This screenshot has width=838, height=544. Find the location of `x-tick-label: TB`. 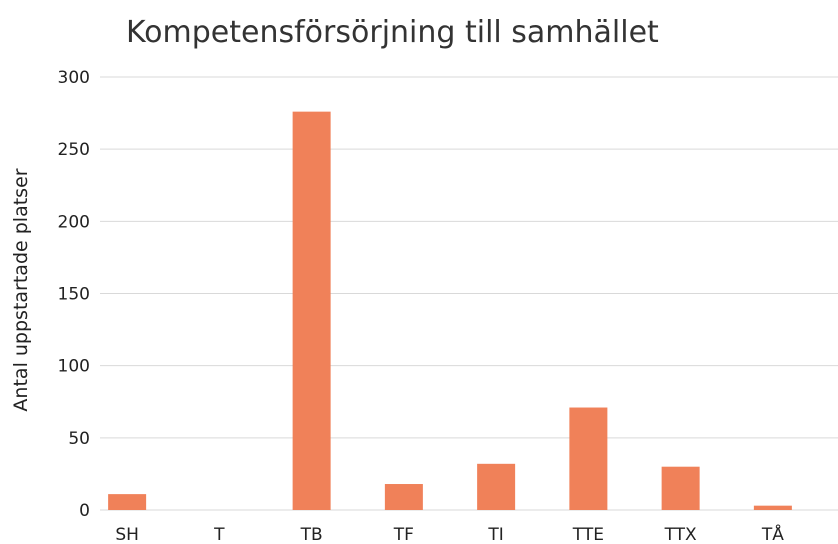

x-tick-label: TB is located at coordinates (311, 534).